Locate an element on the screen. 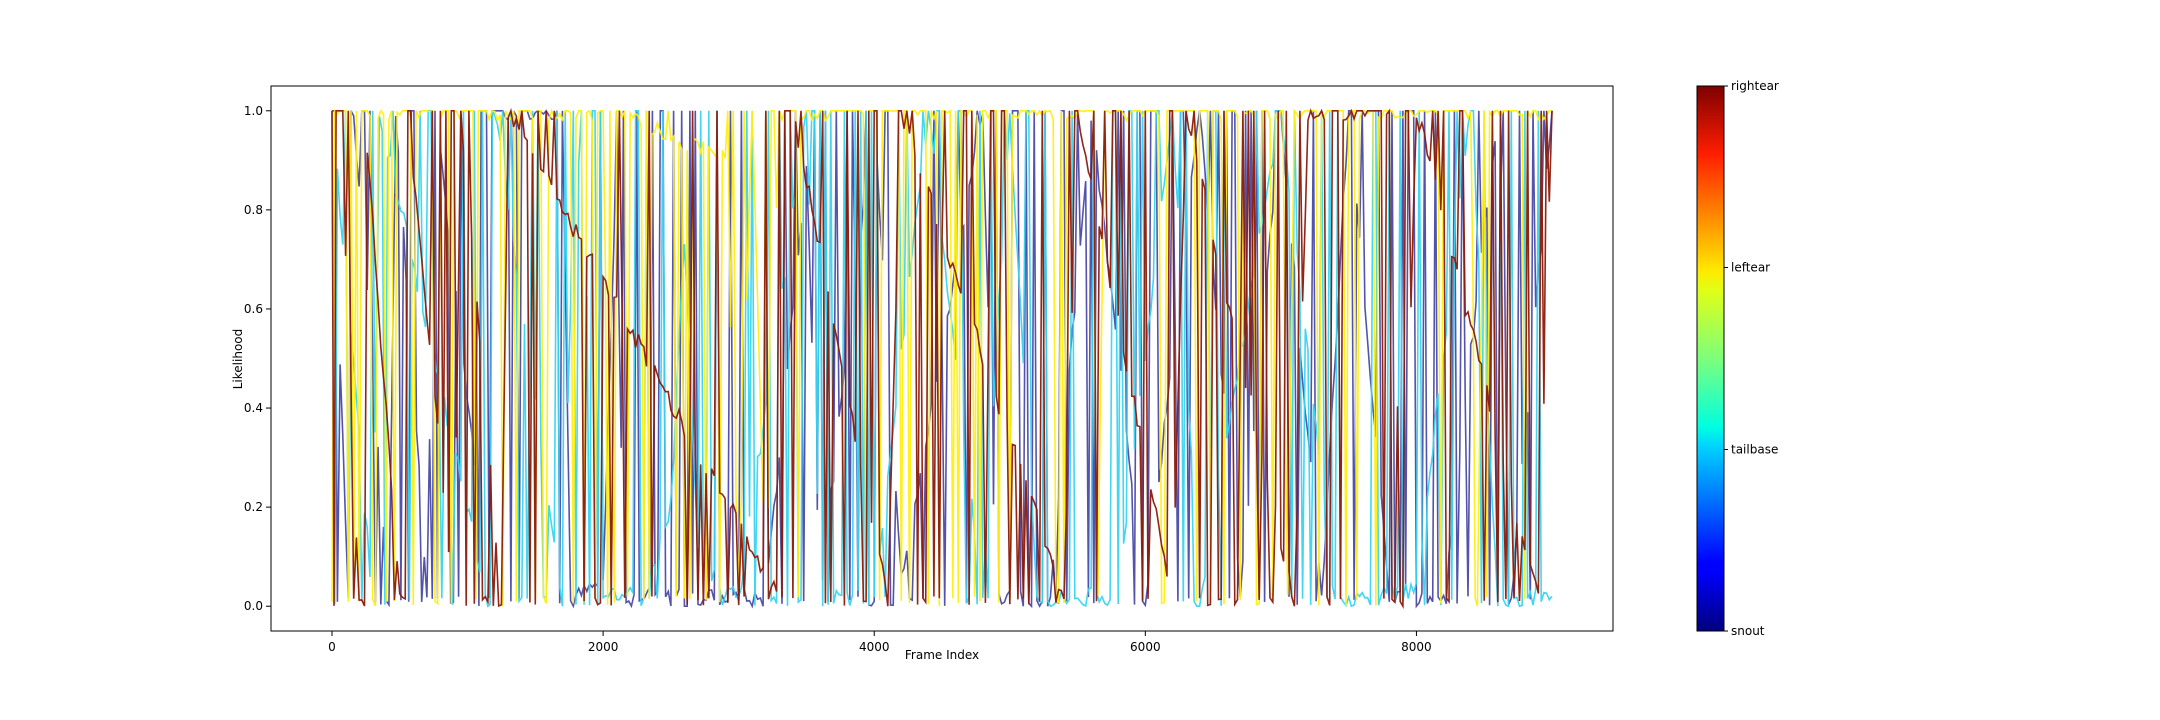  x-tick-label: 0 is located at coordinates (332, 647).